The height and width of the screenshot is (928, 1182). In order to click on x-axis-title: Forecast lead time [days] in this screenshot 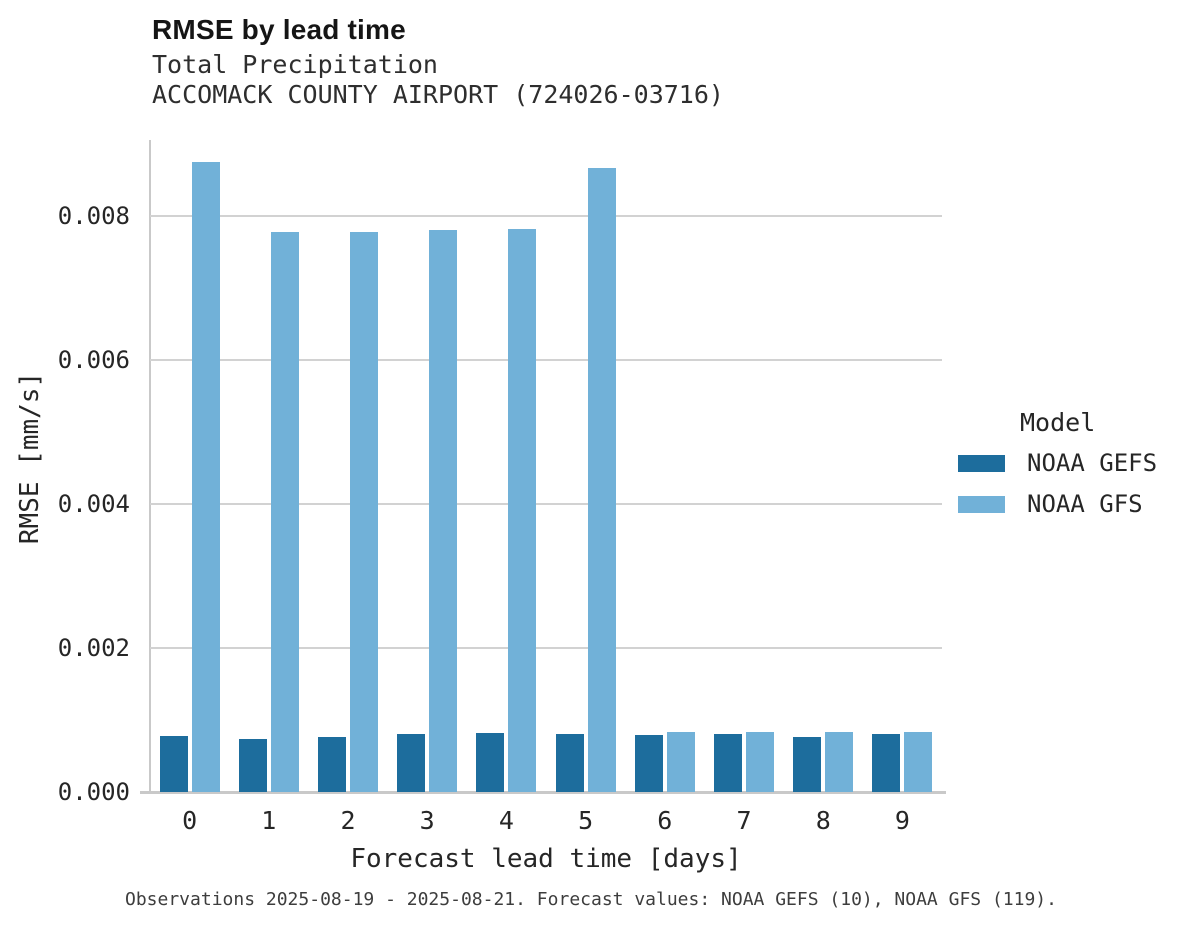, I will do `click(546, 859)`.